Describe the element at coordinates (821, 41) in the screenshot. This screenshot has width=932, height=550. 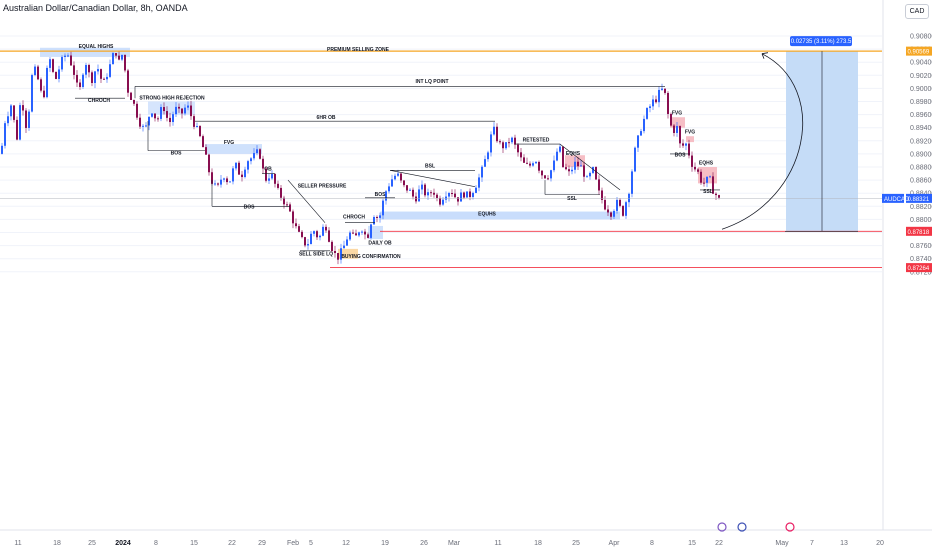
I see `position-badge: 0.02735 (3.11%) 273.5` at that location.